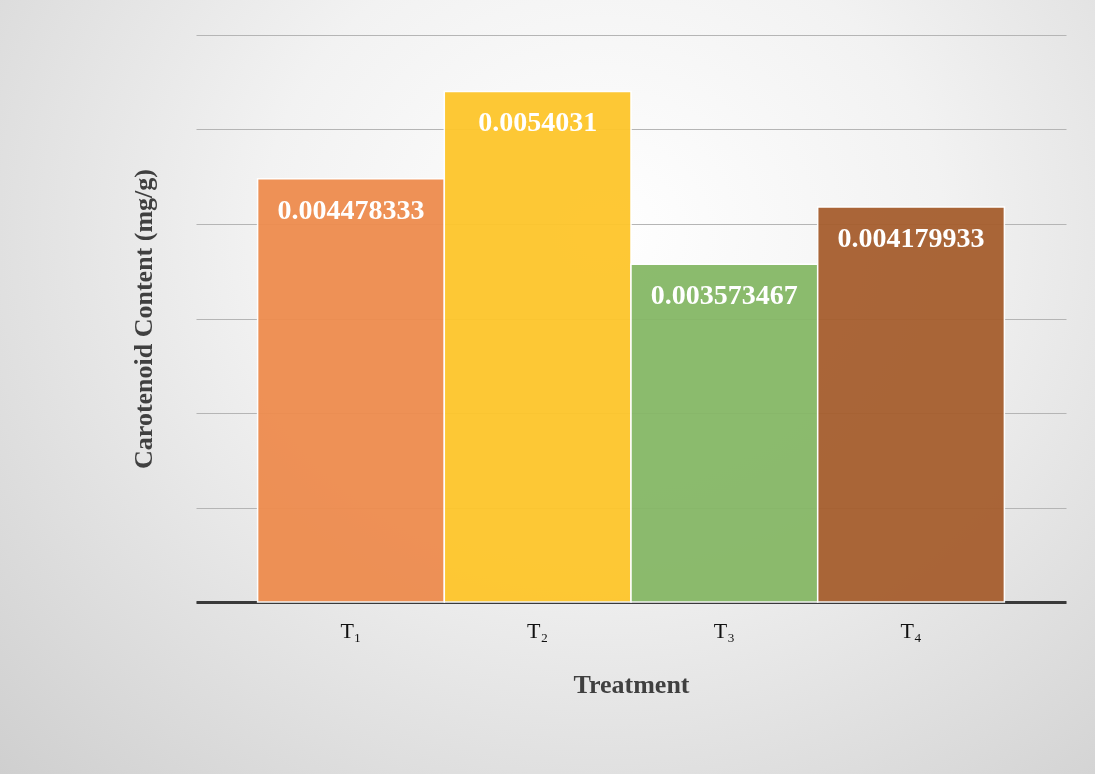 Image resolution: width=1095 pixels, height=774 pixels. What do you see at coordinates (143, 319) in the screenshot?
I see `y-axis-title: Carotenoid Content (mg/g)` at bounding box center [143, 319].